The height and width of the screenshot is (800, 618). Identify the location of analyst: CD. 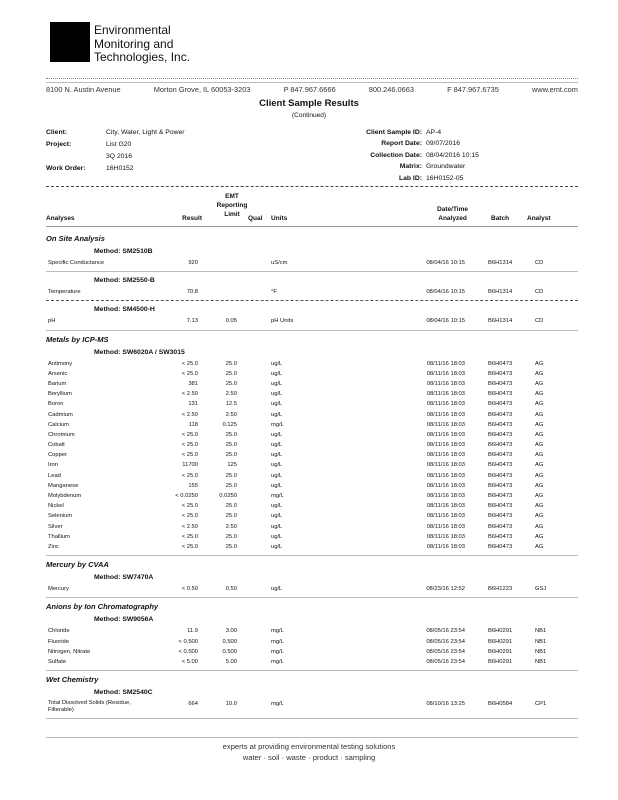
(539, 321).